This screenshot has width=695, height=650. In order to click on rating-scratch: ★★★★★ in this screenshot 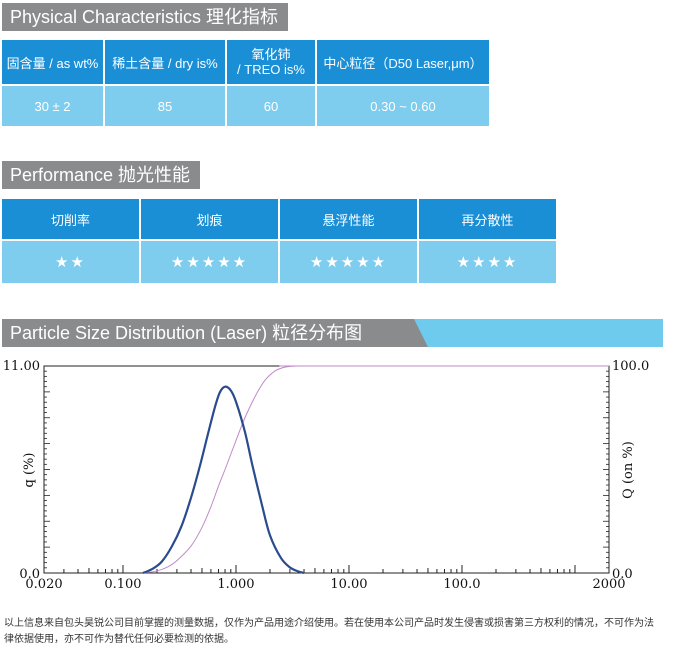, I will do `click(209, 262)`.